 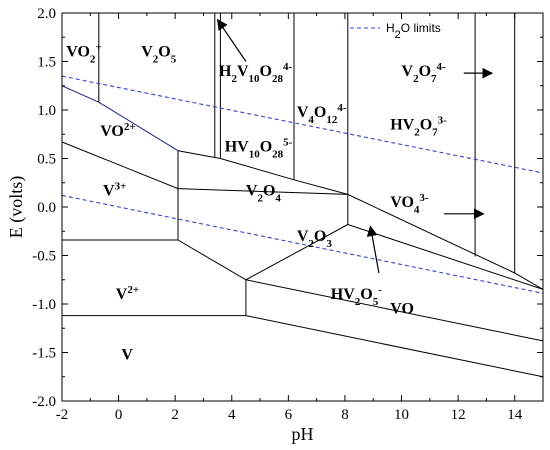 I want to click on species-label-v2o7-part-4: 4-, so click(x=442, y=67).